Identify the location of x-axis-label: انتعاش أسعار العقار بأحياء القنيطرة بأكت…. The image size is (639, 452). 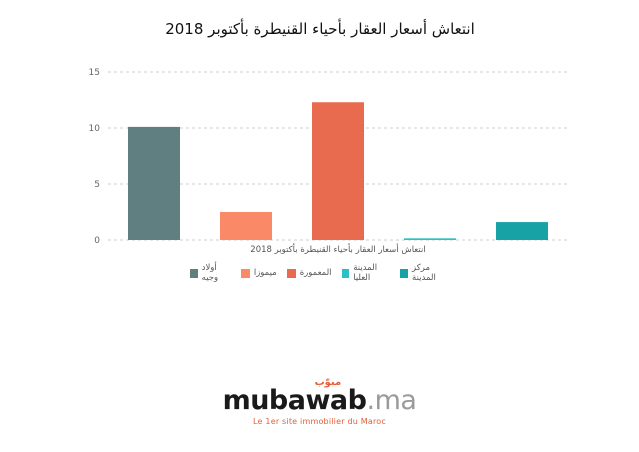
(337, 249).